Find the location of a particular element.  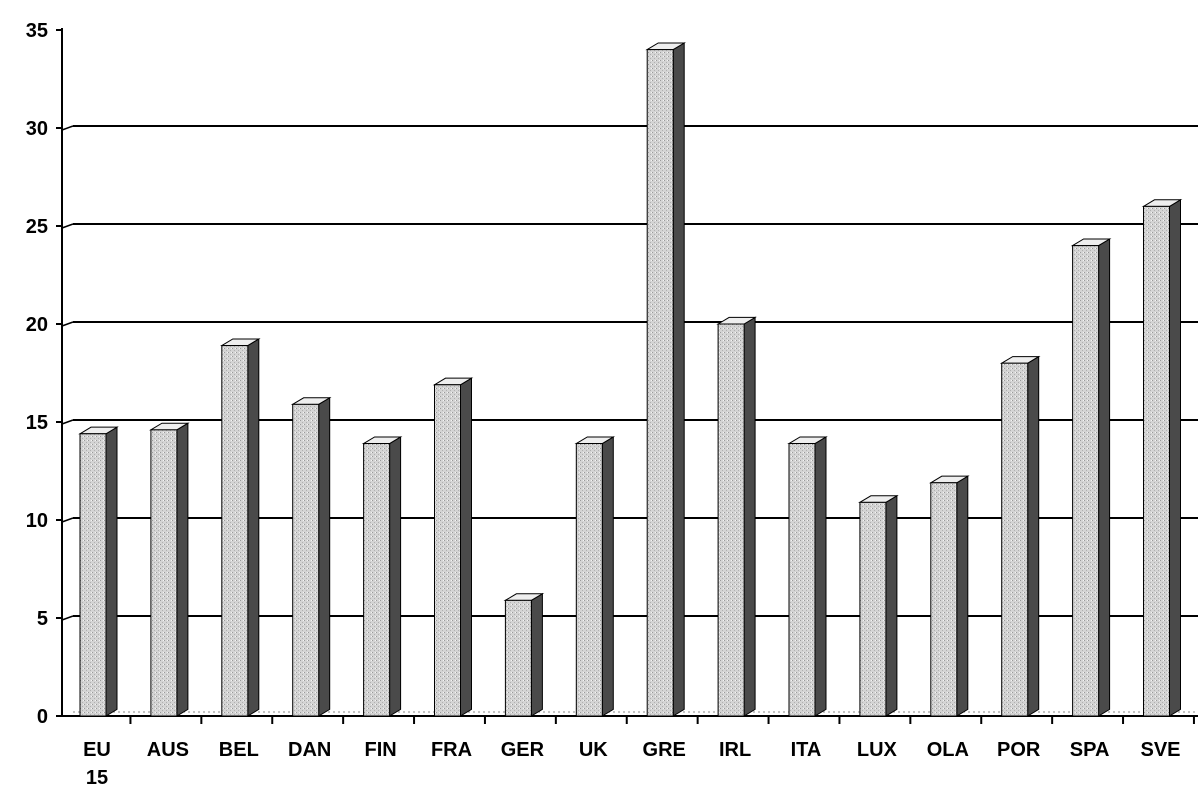

x-category-label: ITA is located at coordinates (806, 750).